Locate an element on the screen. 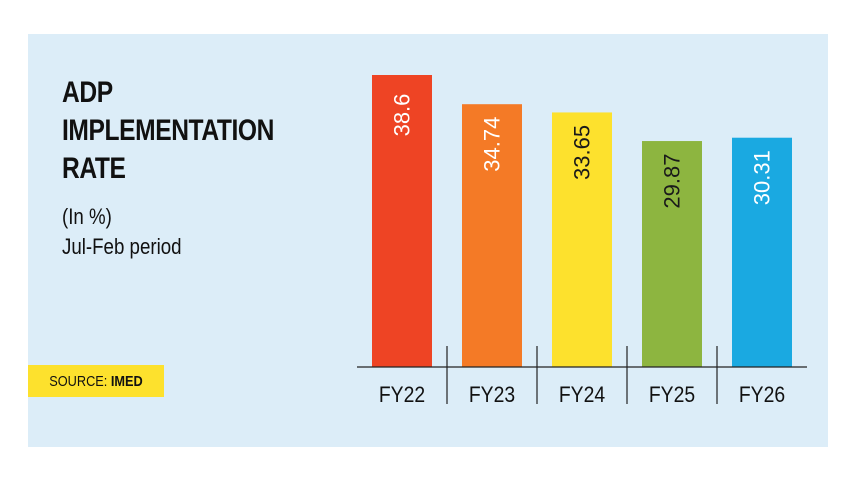 The image size is (857, 482). bar-fy26 is located at coordinates (762, 252).